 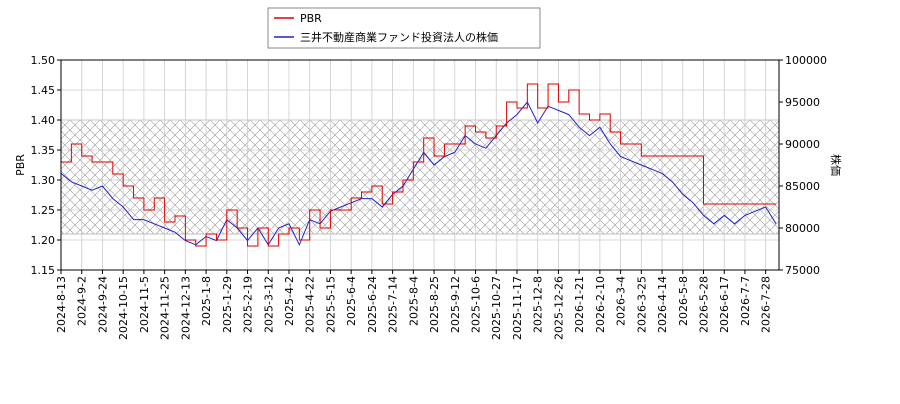 I want to click on x-tick-label: 2026-7-7, so click(x=745, y=301).